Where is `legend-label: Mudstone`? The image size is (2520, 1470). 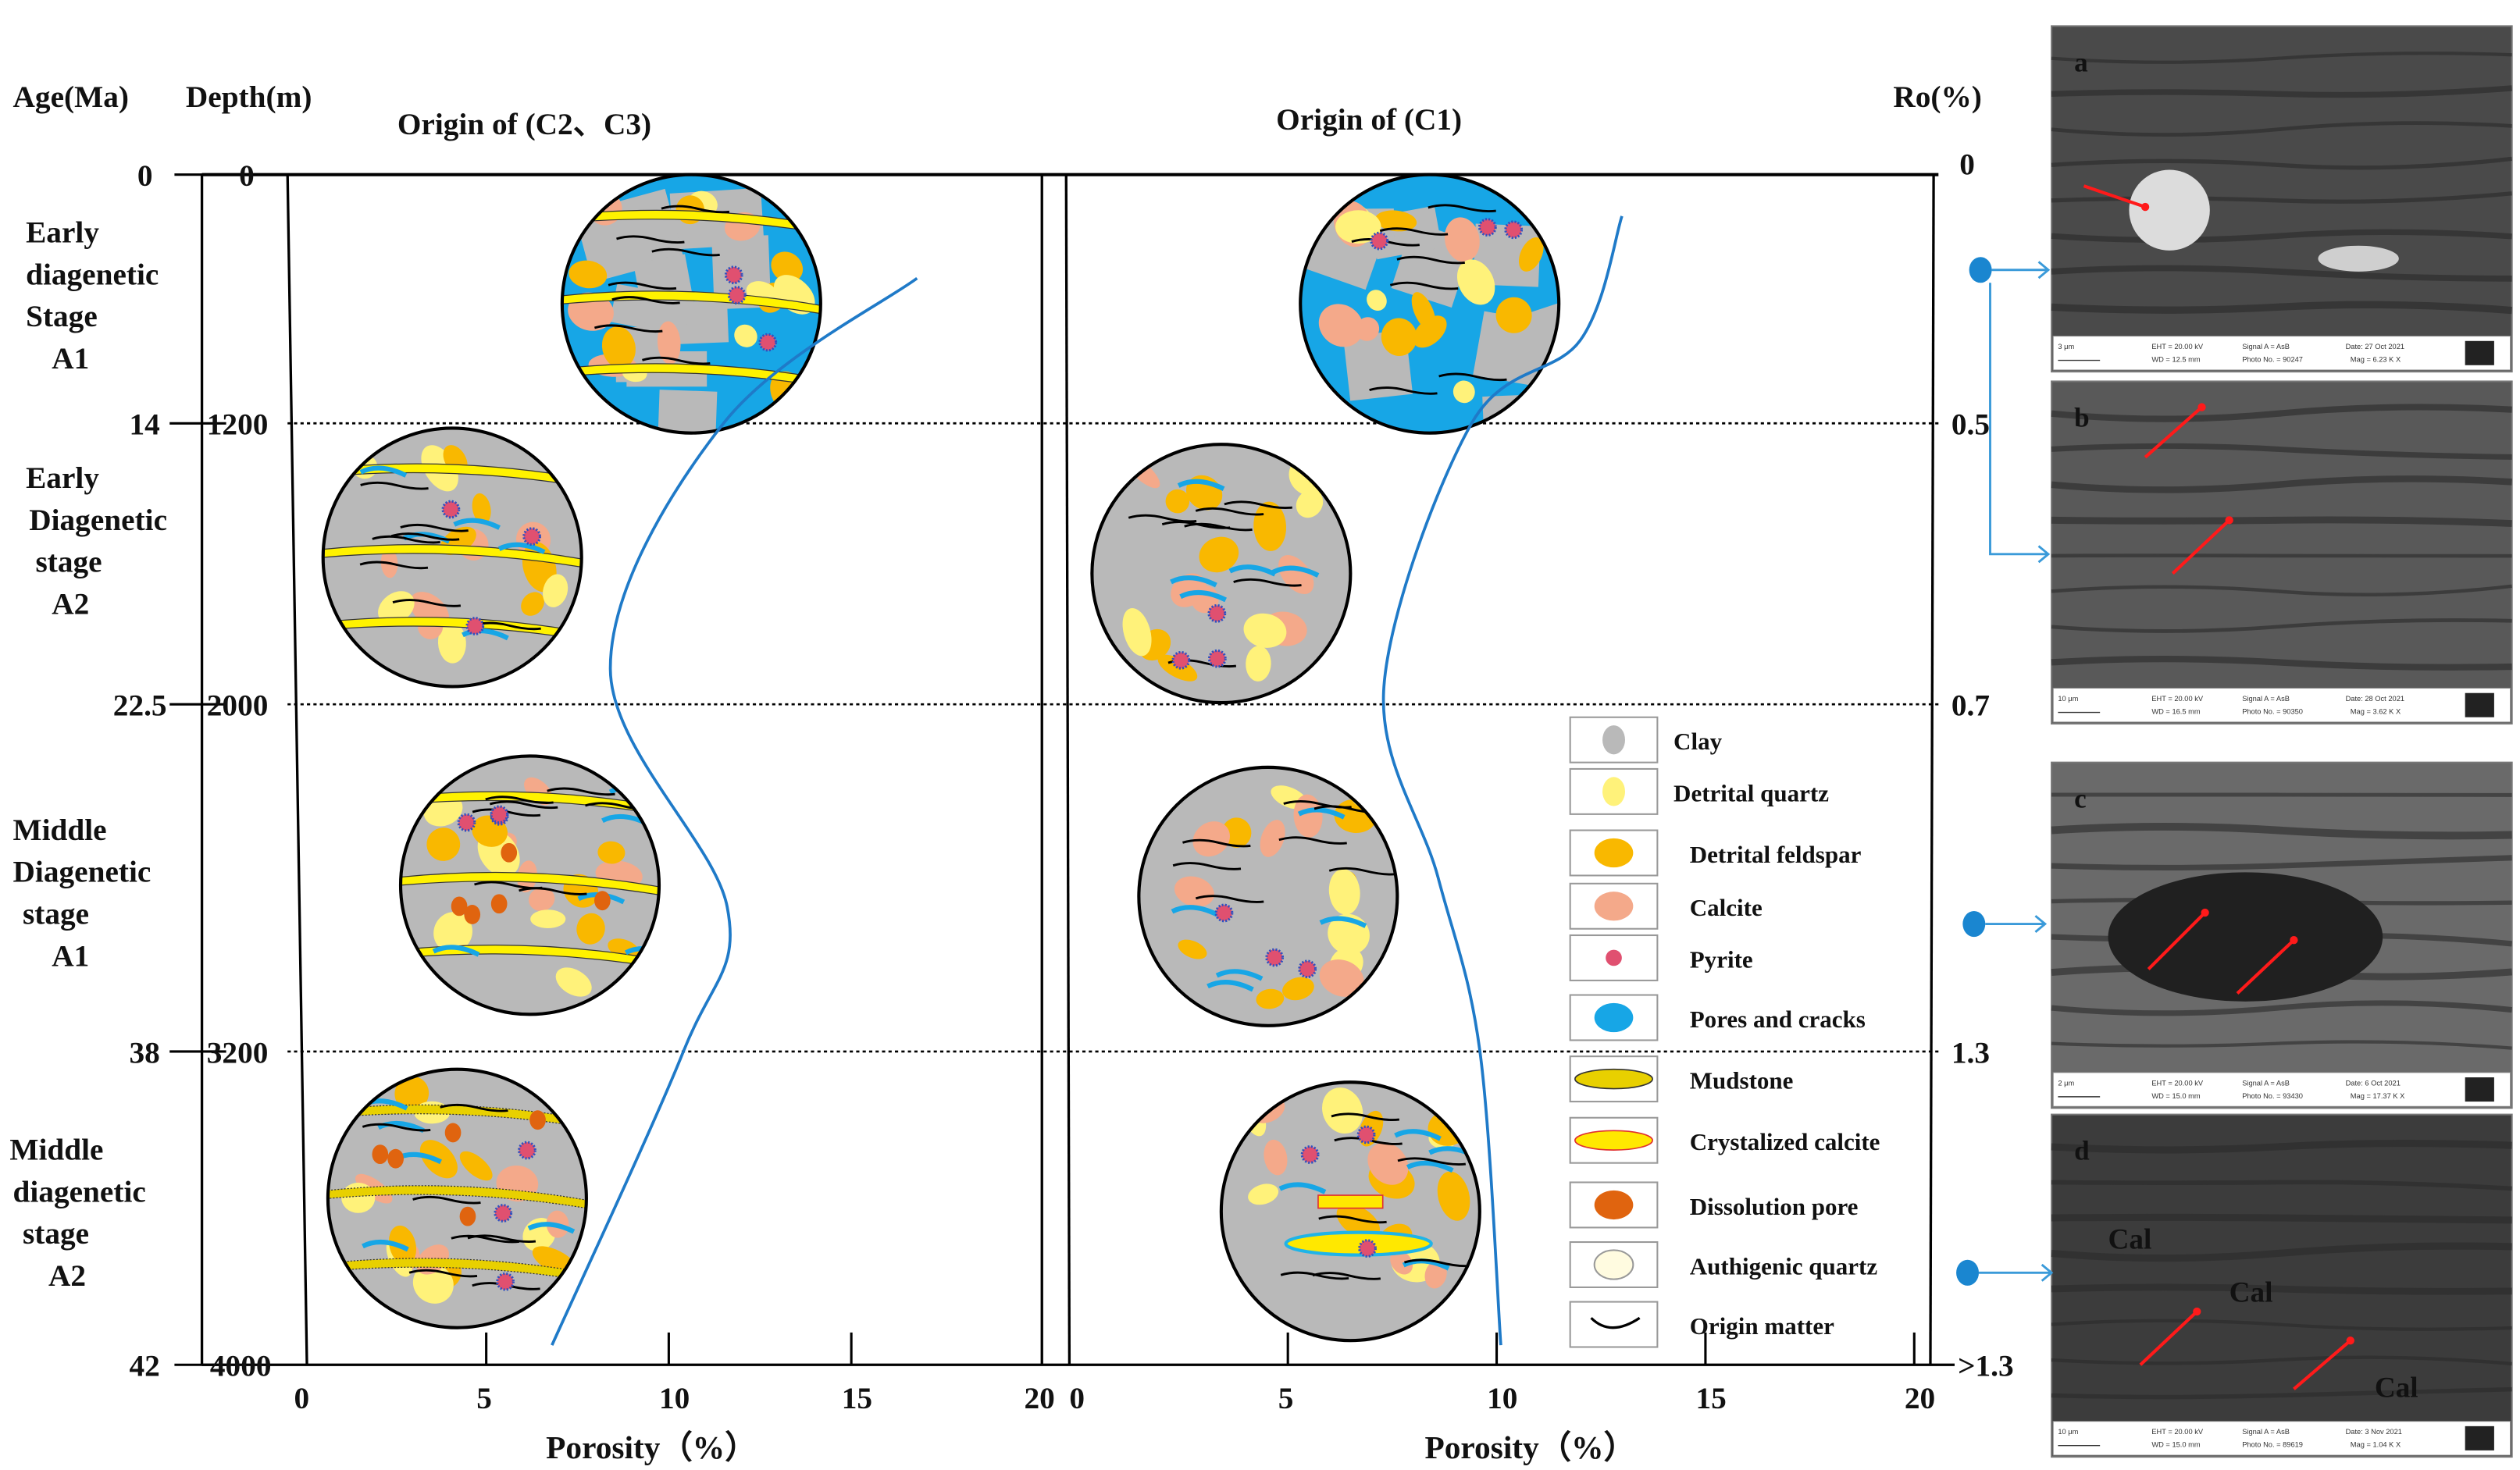 legend-label: Mudstone is located at coordinates (1742, 1080).